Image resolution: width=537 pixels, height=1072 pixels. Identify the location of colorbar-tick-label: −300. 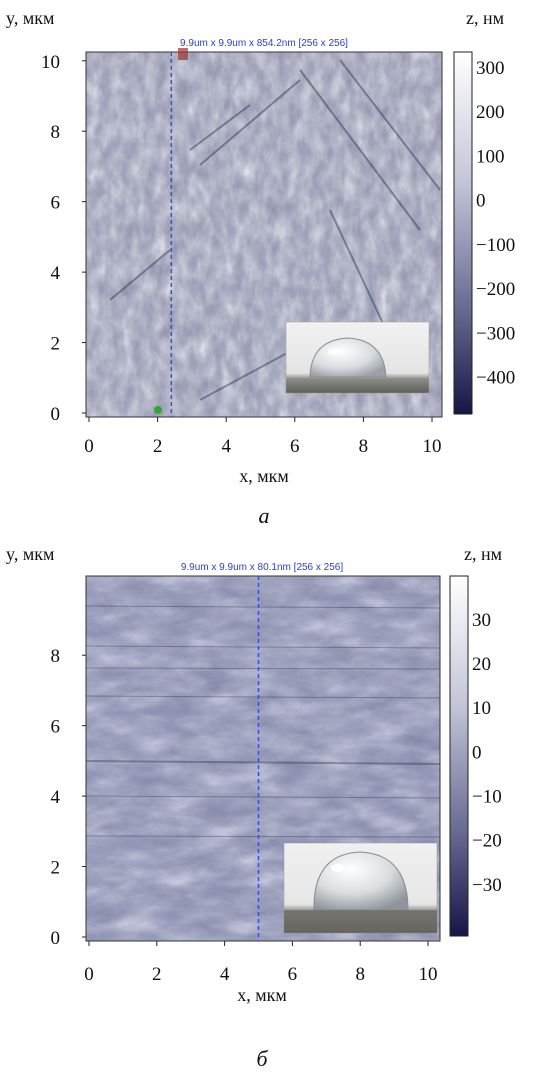
(495, 333).